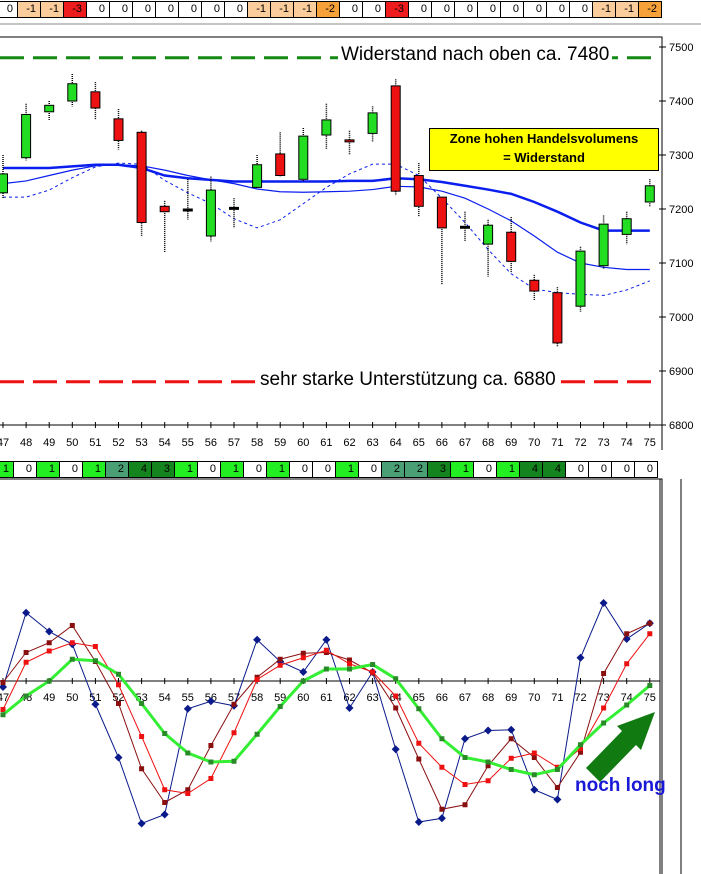 Image resolution: width=701 pixels, height=874 pixels. What do you see at coordinates (603, 443) in the screenshot?
I see `svg-text: 73` at bounding box center [603, 443].